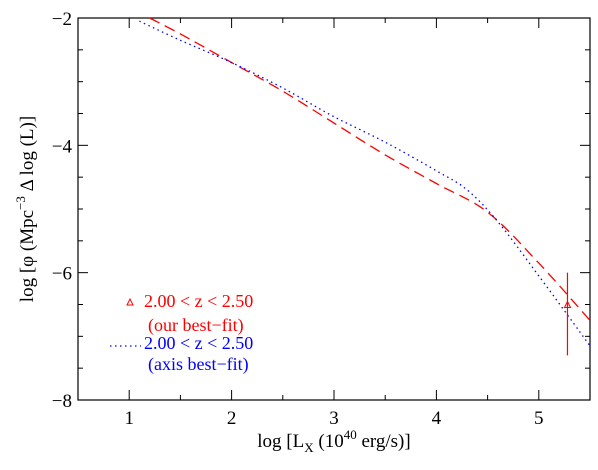 This screenshot has width=598, height=470. What do you see at coordinates (232, 418) in the screenshot?
I see `x-tick-label: 2` at bounding box center [232, 418].